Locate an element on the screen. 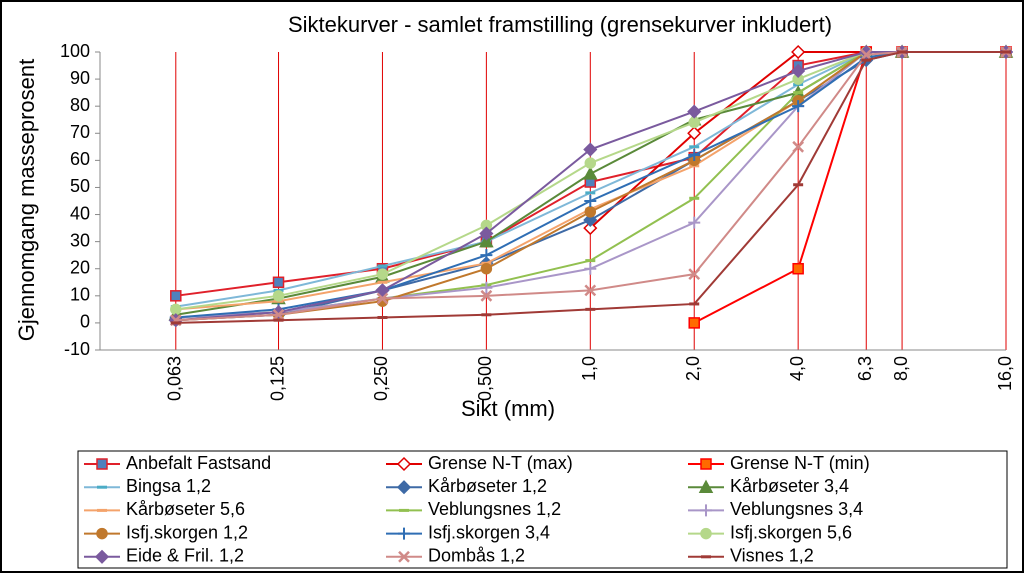  legend-label: Visnes 1,2 is located at coordinates (772, 556).